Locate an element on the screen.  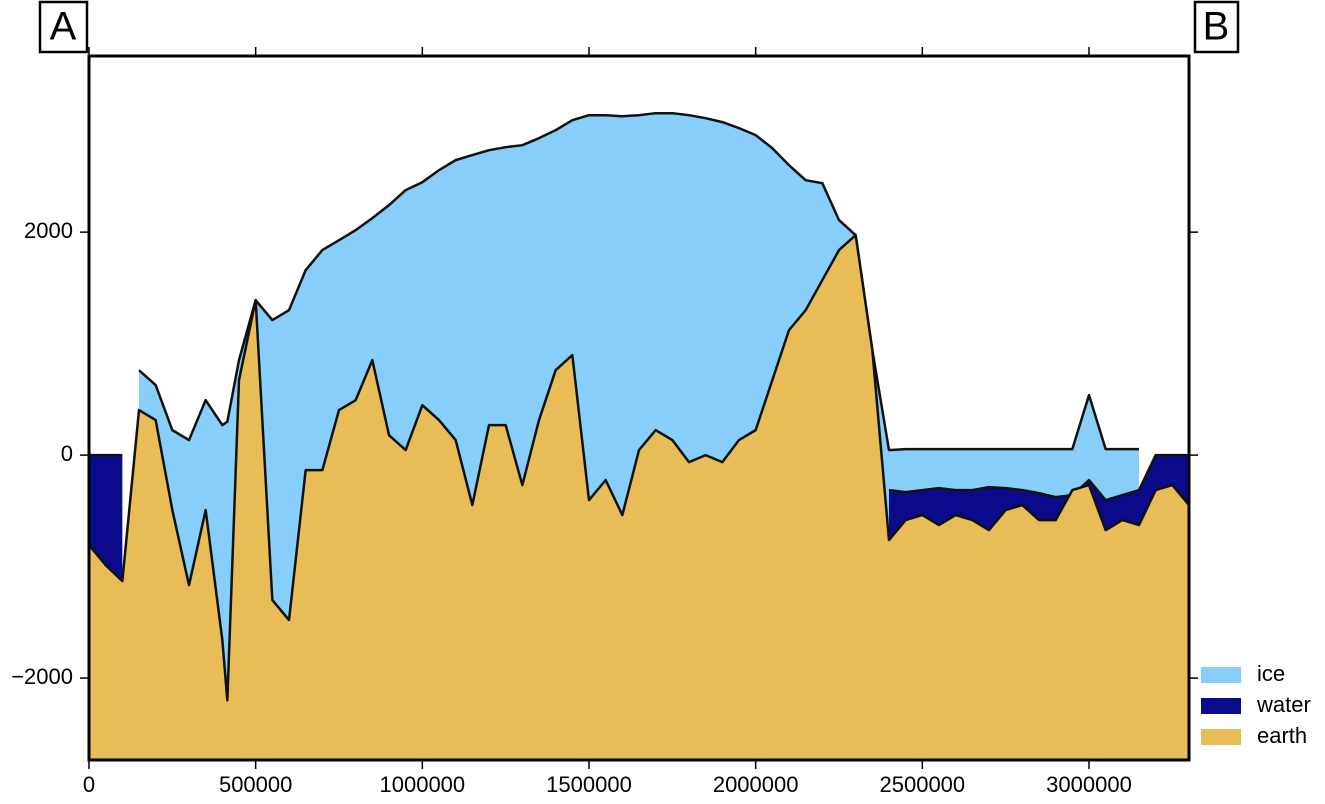
y-tick-label: 2000 is located at coordinates (48, 230).